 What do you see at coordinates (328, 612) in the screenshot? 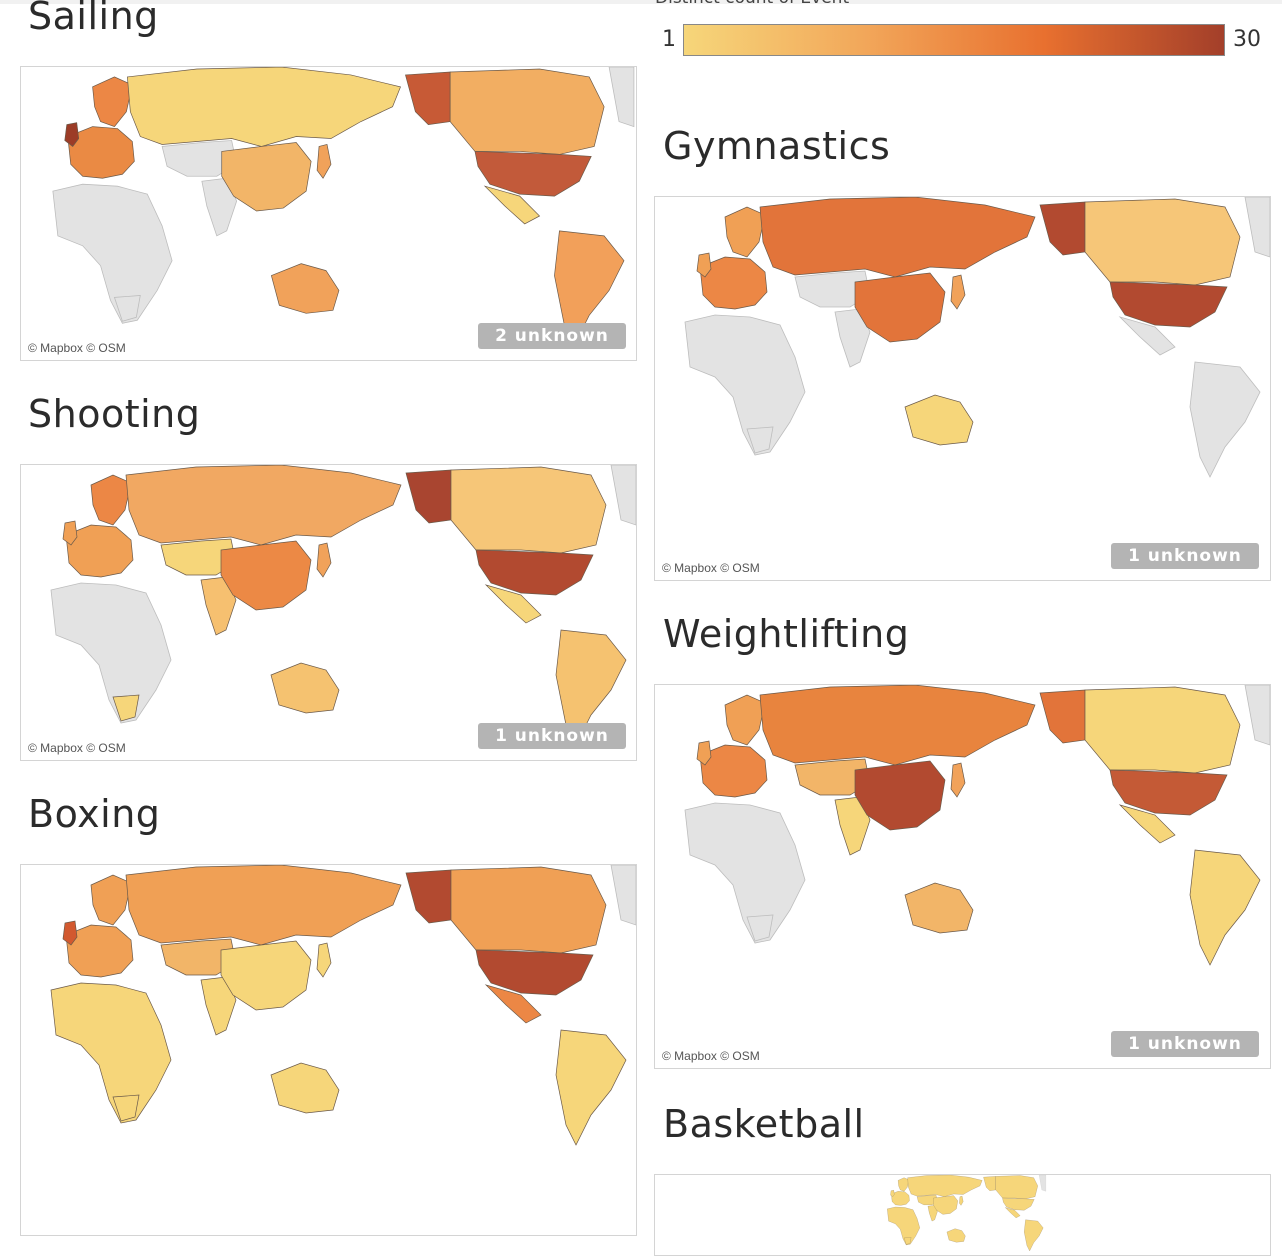
I see `map-shooting: © Mapbox © OSM 1 unknown` at bounding box center [328, 612].